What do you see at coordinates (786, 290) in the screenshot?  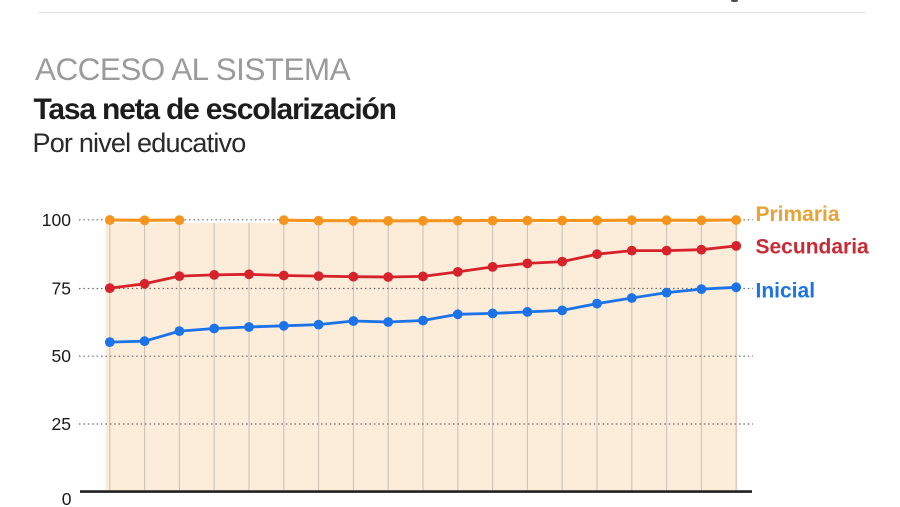 I see `svg-text: Inicial` at bounding box center [786, 290].